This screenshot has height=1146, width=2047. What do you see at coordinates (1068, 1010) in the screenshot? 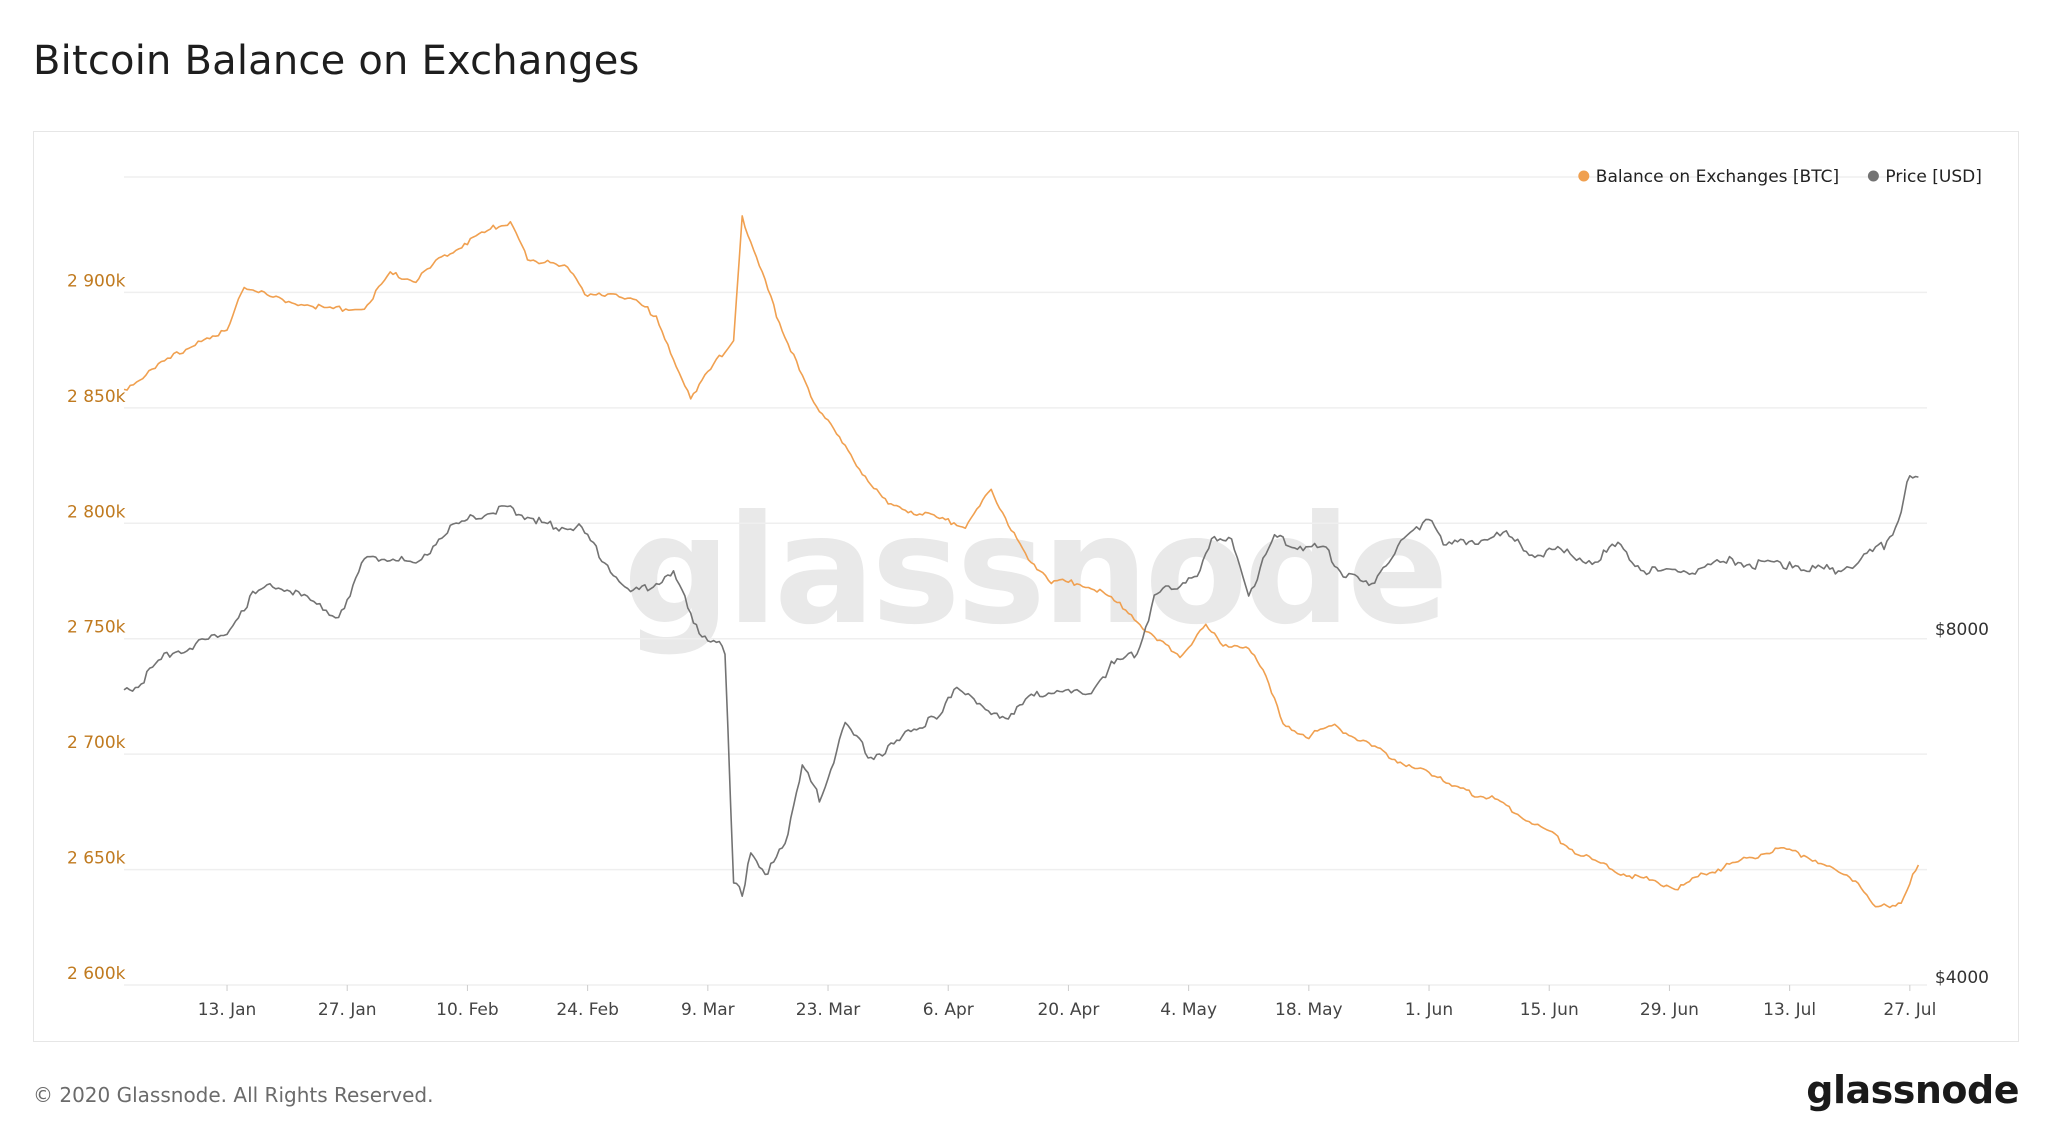
I see `x-tick-label: 20. Apr` at bounding box center [1068, 1010].